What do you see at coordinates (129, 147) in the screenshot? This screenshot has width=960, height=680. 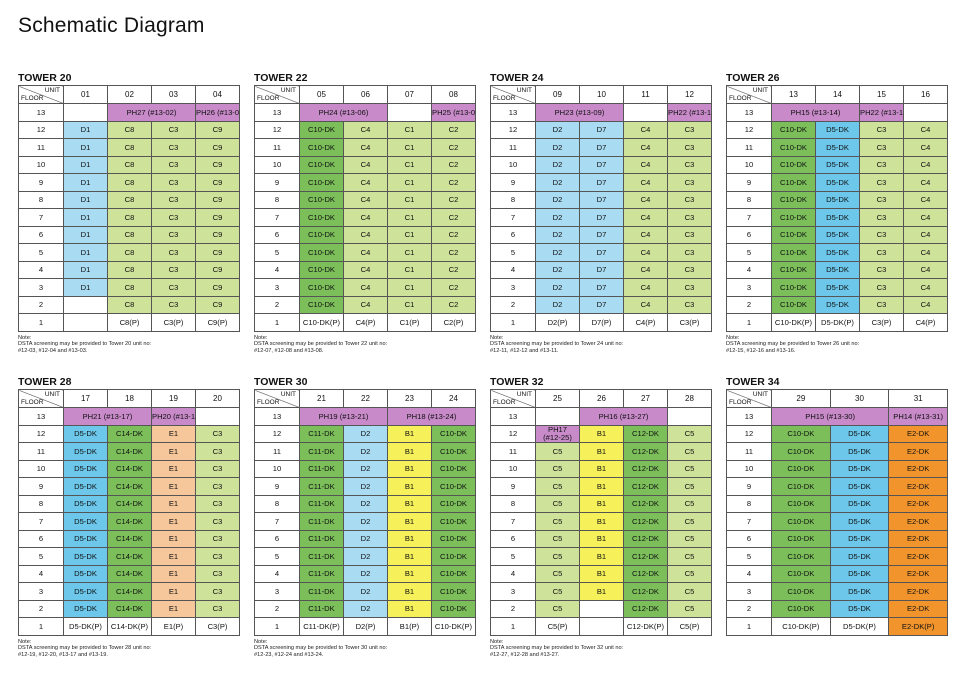 I see `unit-cell: C8` at bounding box center [129, 147].